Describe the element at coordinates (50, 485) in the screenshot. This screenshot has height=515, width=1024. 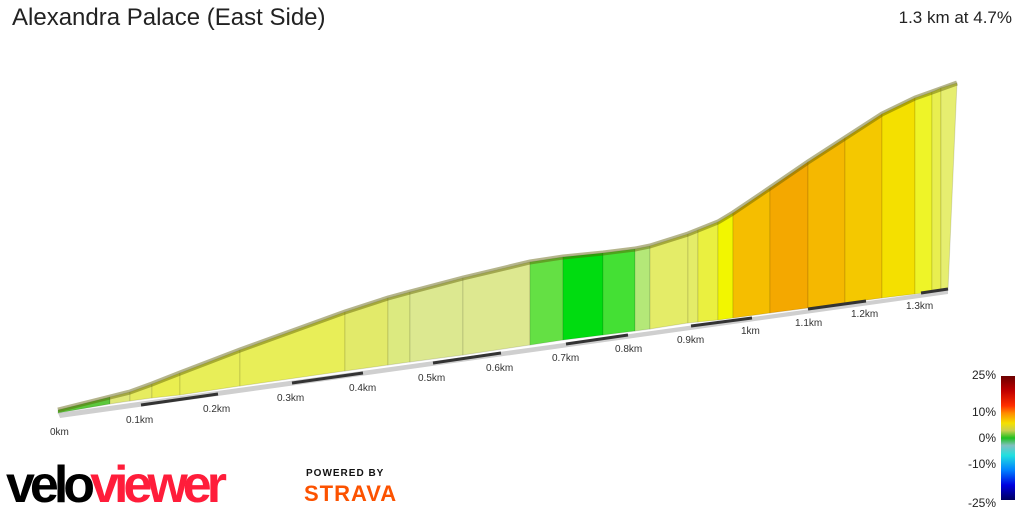
I see `logo-velo: velo` at that location.